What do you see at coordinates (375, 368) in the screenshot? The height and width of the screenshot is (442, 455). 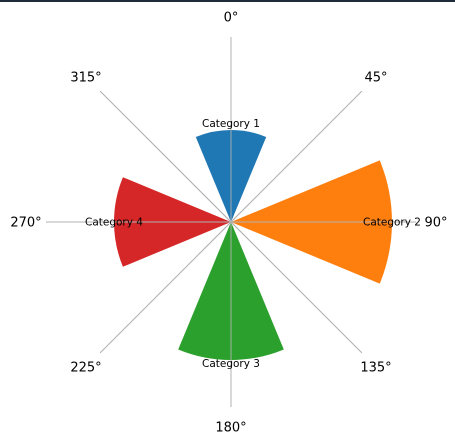 I see `angle-tick-label-135: 135°` at bounding box center [375, 368].